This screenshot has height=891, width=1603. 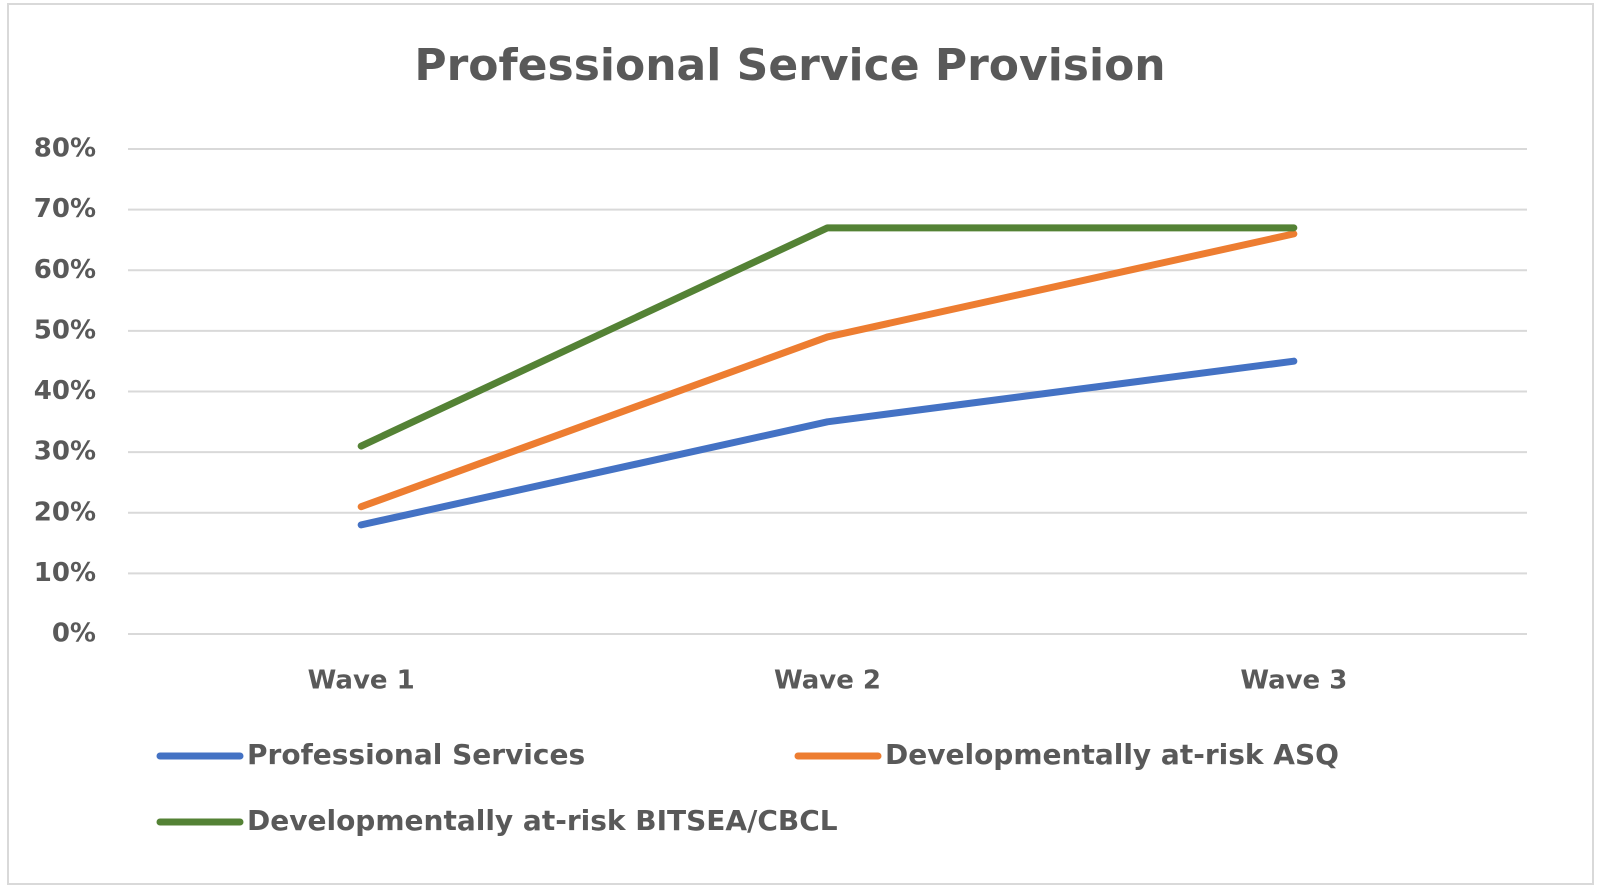 What do you see at coordinates (361, 681) in the screenshot?
I see `x-tick-label: Wave 1` at bounding box center [361, 681].